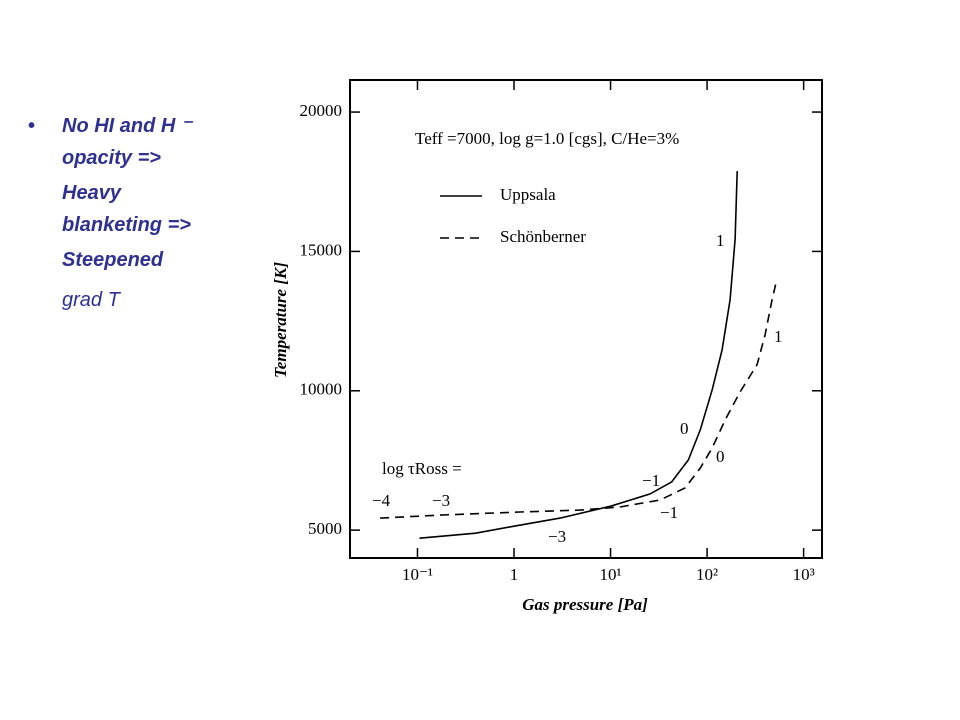 The width and height of the screenshot is (960, 720). Describe the element at coordinates (111, 158) in the screenshot. I see `bullet-line: opacity =>` at that location.